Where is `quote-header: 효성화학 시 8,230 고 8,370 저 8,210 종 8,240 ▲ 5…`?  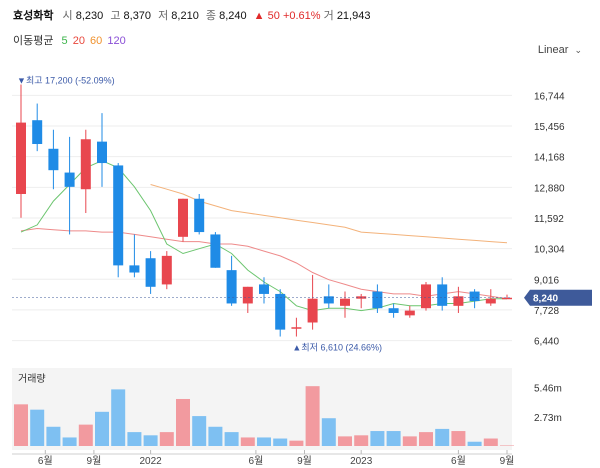
quote-header: 효성화학 시 8,230 고 8,370 저 8,210 종 8,240 ▲ 5… is located at coordinates (193, 15).